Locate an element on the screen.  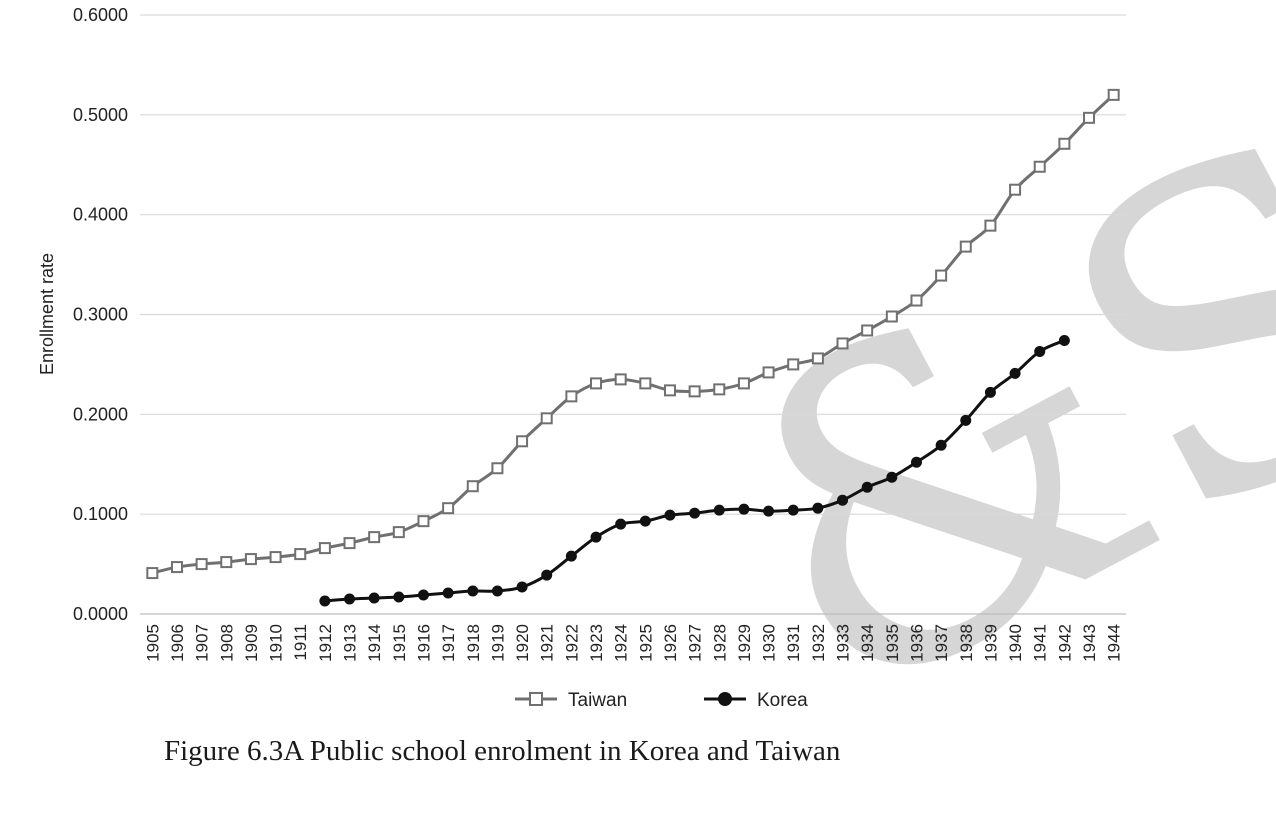
legend-marker-korea is located at coordinates (725, 699).